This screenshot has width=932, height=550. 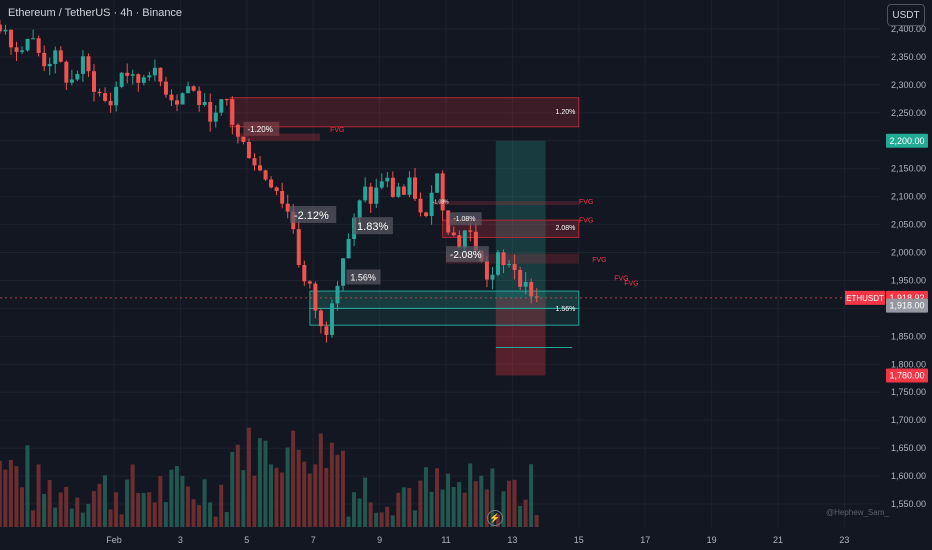 I want to click on price-marker: 1,918.00, so click(x=906, y=306).